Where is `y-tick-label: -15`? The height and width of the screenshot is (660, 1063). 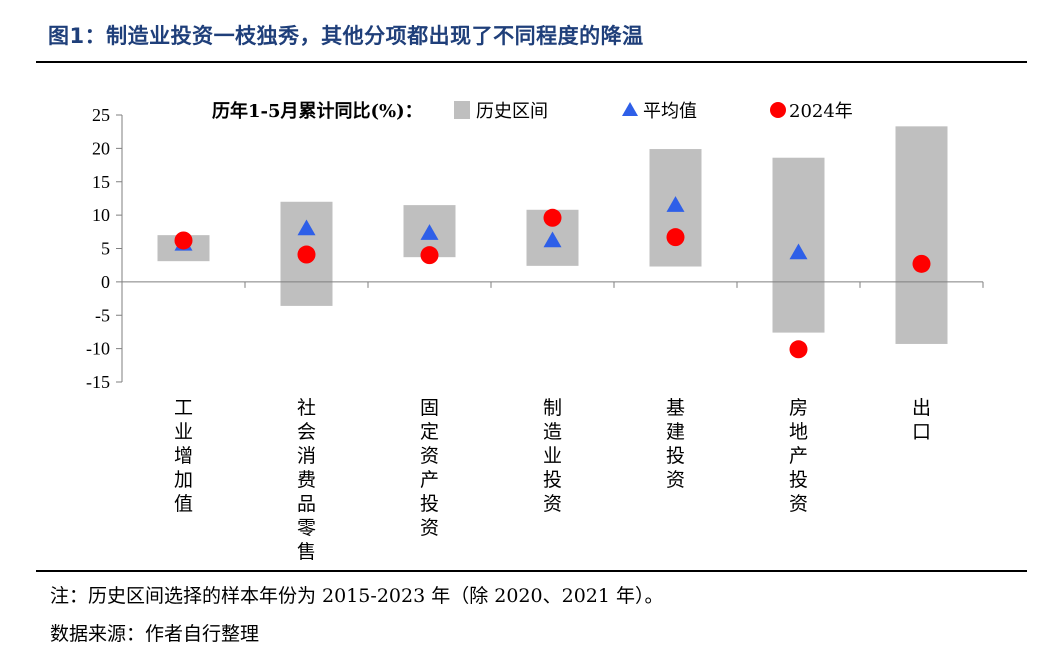 y-tick-label: -15 is located at coordinates (98, 382).